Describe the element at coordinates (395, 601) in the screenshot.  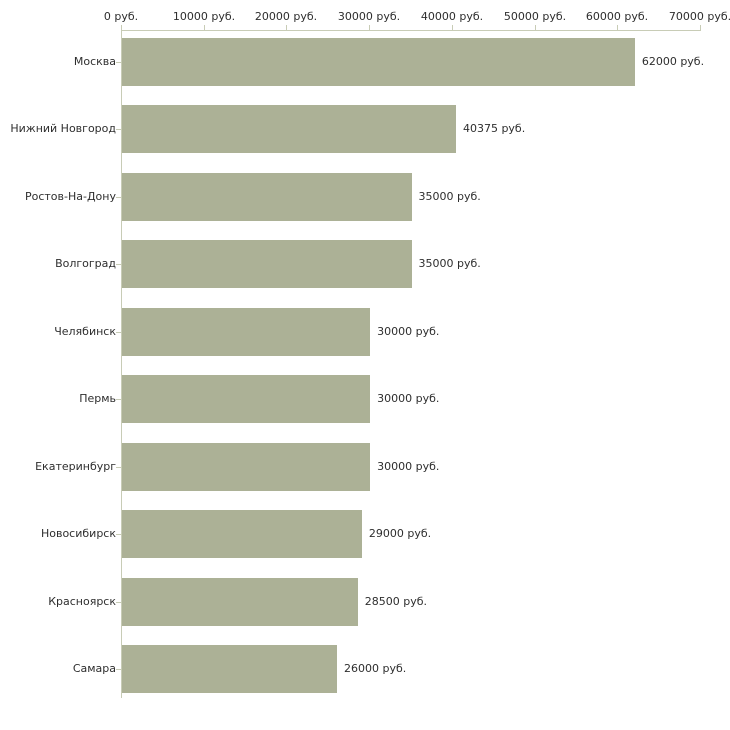
I see `value-label: 28500 руб.` at that location.